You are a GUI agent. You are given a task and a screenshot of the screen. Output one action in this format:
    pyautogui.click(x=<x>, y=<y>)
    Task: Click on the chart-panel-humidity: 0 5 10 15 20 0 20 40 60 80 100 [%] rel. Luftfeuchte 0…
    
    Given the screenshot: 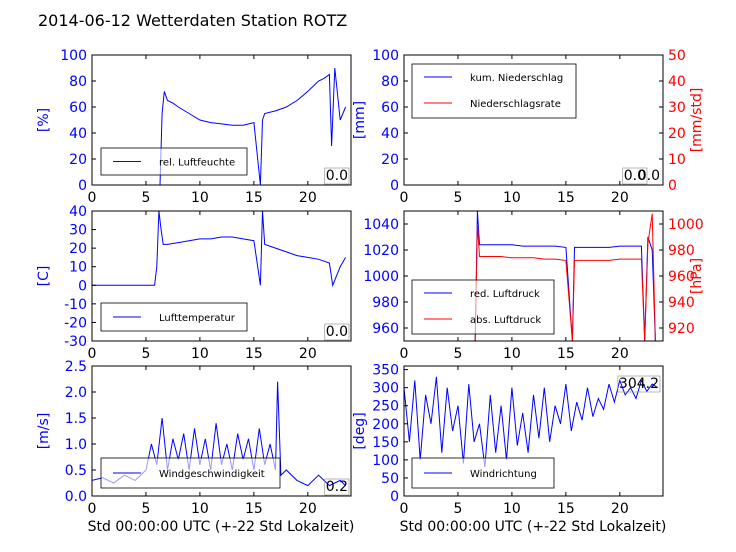 What is the action you would take?
    pyautogui.click(x=194, y=127)
    